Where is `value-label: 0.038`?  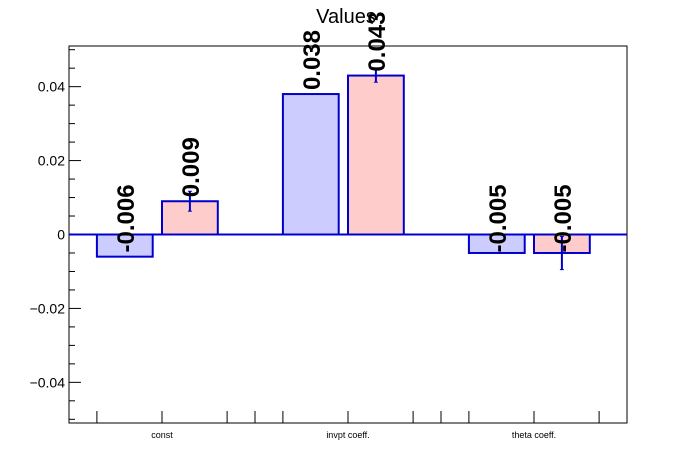 value-label: 0.038 is located at coordinates (312, 60).